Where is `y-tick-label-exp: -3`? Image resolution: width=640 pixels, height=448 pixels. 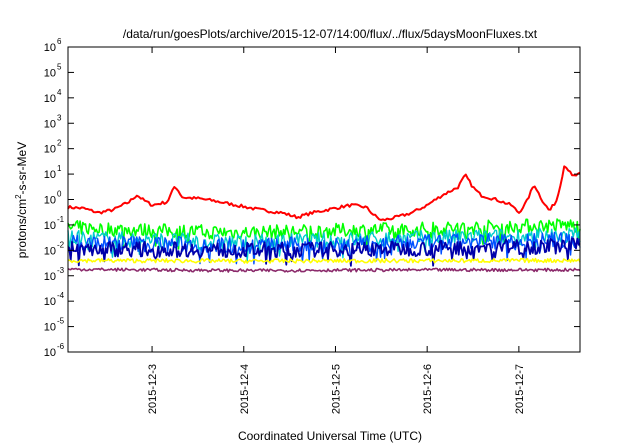 y-tick-label-exp: -3 is located at coordinates (61, 270).